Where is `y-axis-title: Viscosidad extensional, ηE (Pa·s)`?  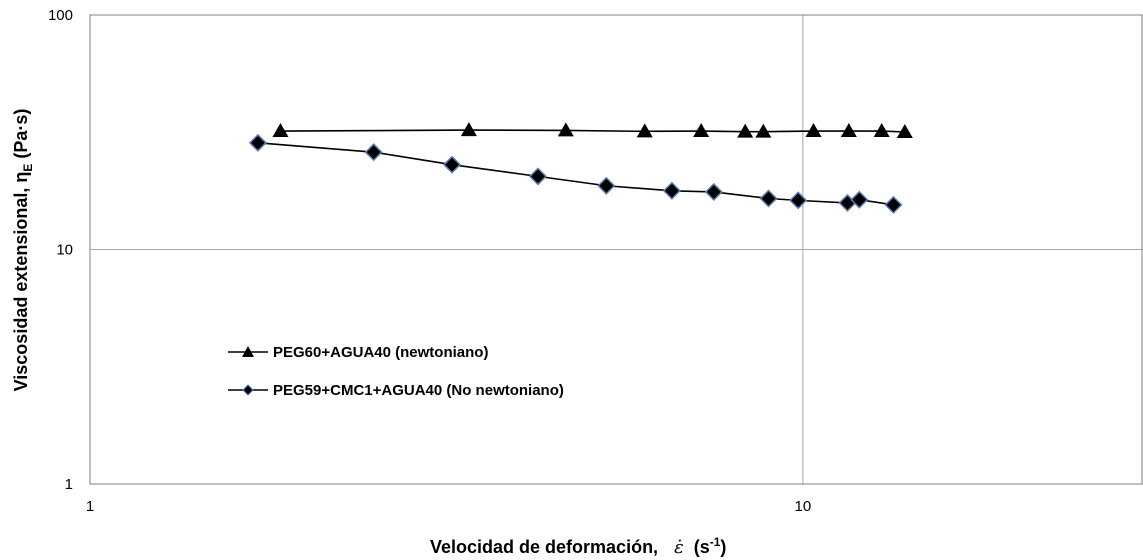 y-axis-title: Viscosidad extensional, ηE (Pa·s) is located at coordinates (23, 250).